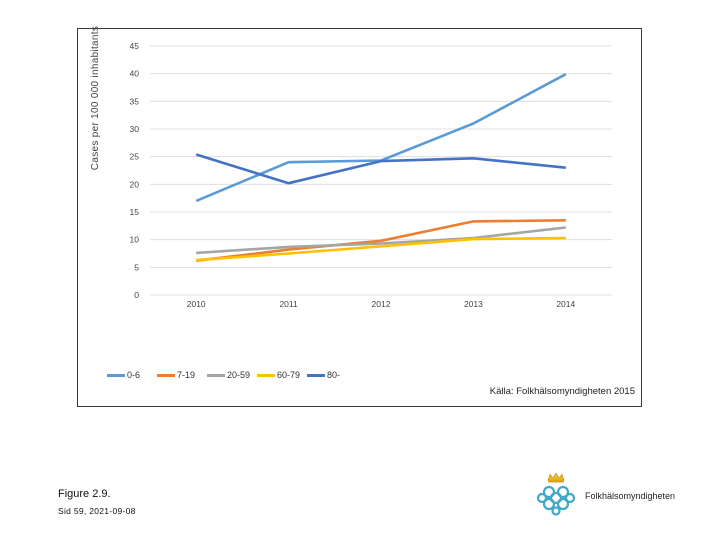 This screenshot has width=720, height=540. What do you see at coordinates (136, 295) in the screenshot?
I see `y-tick-label: 0` at bounding box center [136, 295].